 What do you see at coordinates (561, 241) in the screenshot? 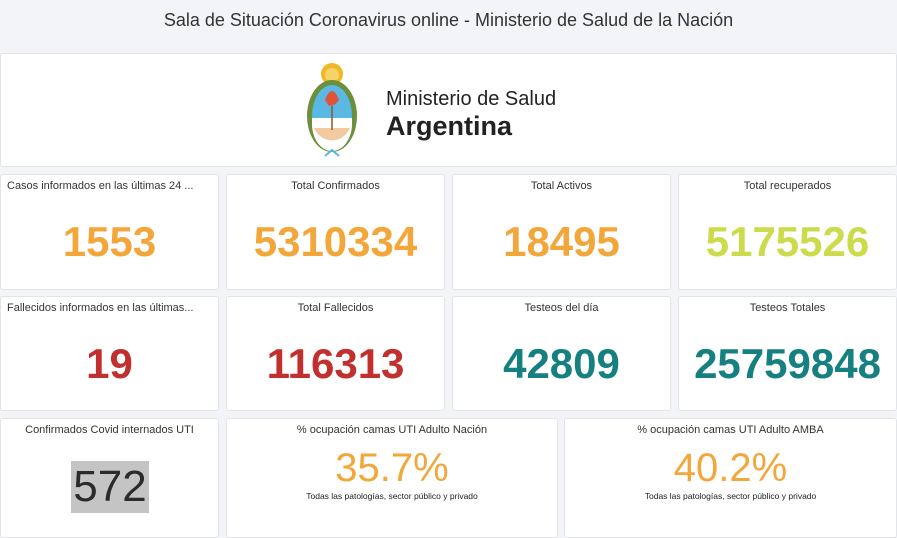
I see `card-value: 18495` at bounding box center [561, 241].